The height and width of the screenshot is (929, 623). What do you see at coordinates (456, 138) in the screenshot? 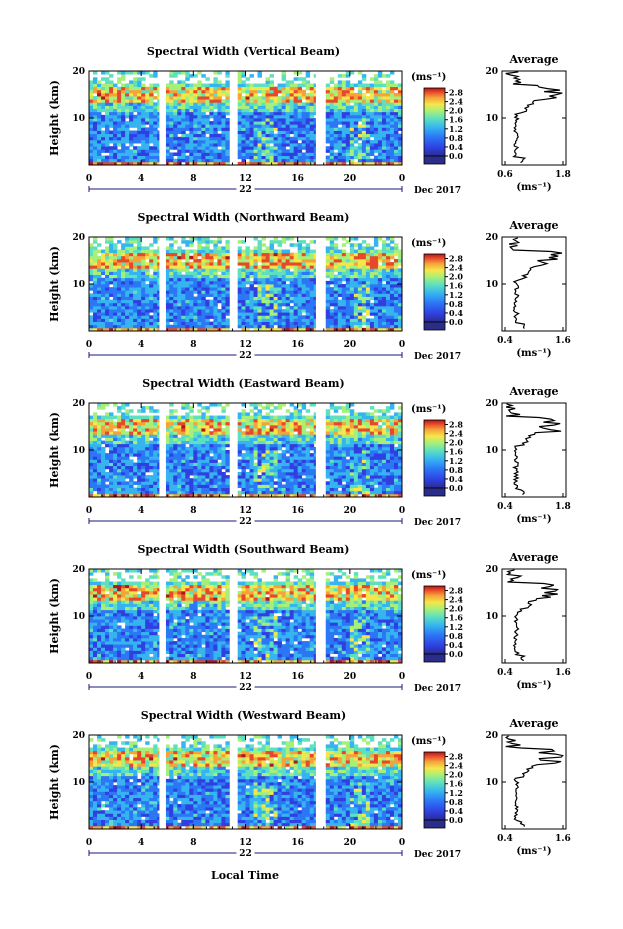
I see `colorbar-tick-label: 0.8` at bounding box center [456, 138].